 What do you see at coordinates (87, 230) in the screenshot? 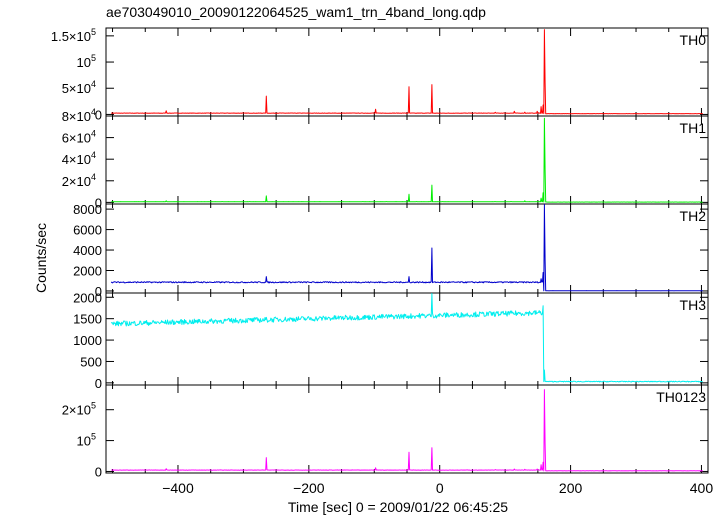
I see `y-tick-label: 6000` at bounding box center [87, 230].